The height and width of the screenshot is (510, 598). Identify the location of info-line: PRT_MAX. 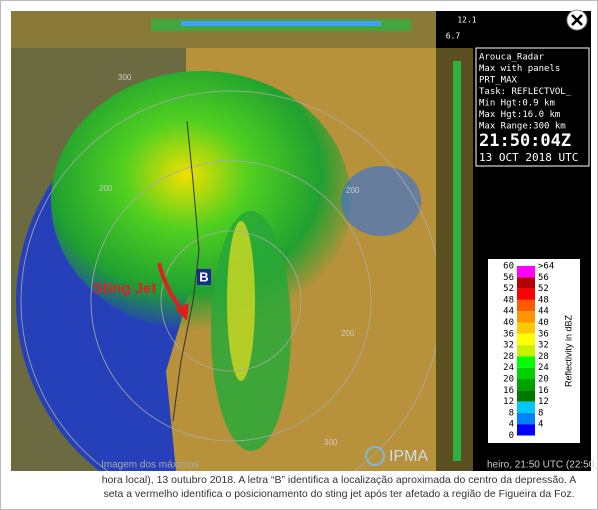
(498, 81).